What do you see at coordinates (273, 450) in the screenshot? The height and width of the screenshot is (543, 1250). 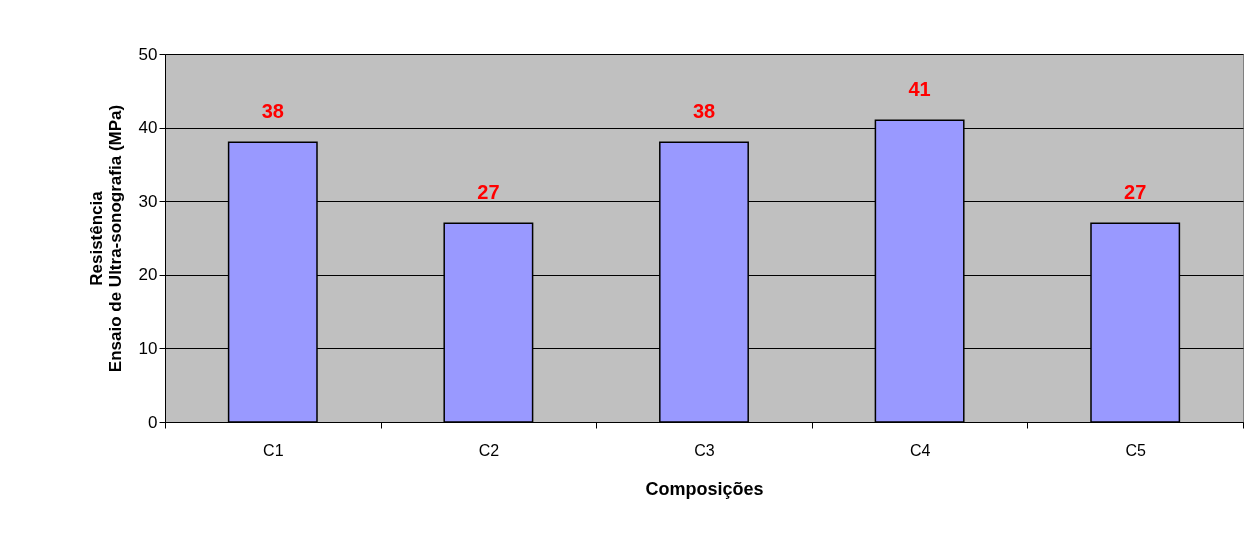 I see `x-tick-label: C1` at bounding box center [273, 450].